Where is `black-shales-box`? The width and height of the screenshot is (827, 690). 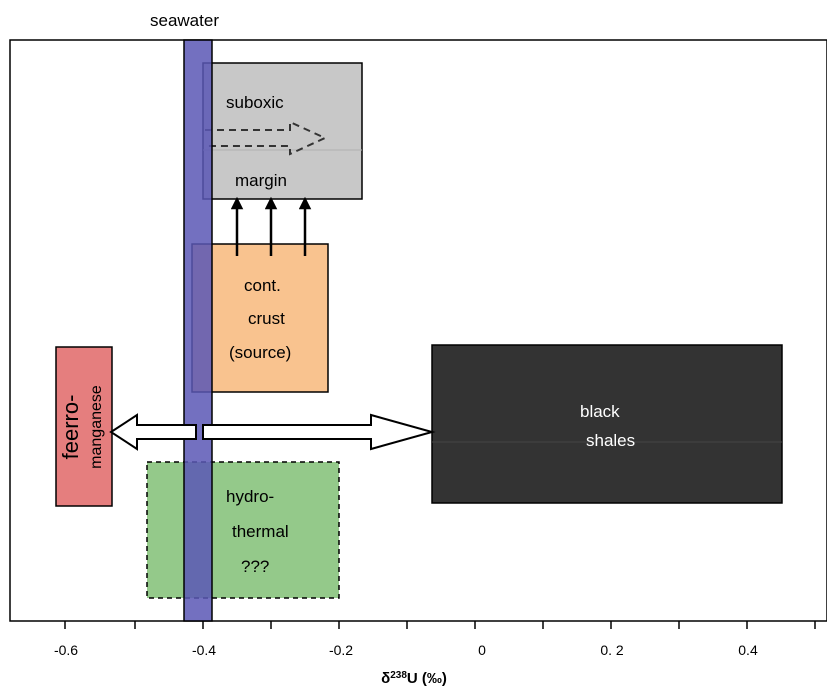 black-shales-box is located at coordinates (607, 424).